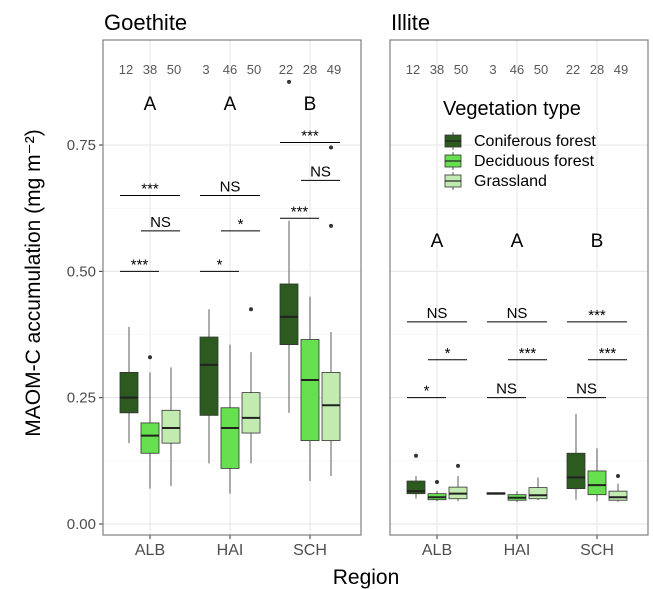  What do you see at coordinates (81, 524) in the screenshot?
I see `y-tick-label: 0.00` at bounding box center [81, 524].